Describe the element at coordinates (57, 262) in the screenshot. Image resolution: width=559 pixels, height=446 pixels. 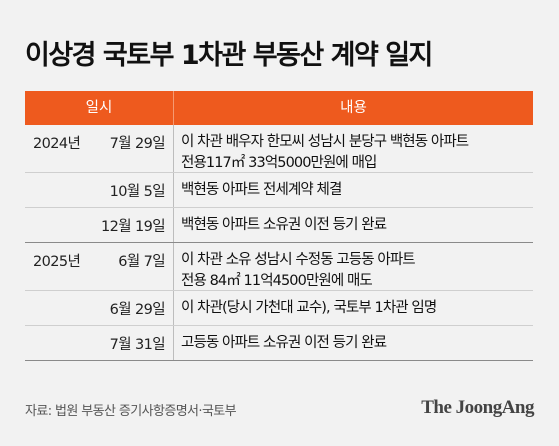
I see `year-label: 2025년` at that location.